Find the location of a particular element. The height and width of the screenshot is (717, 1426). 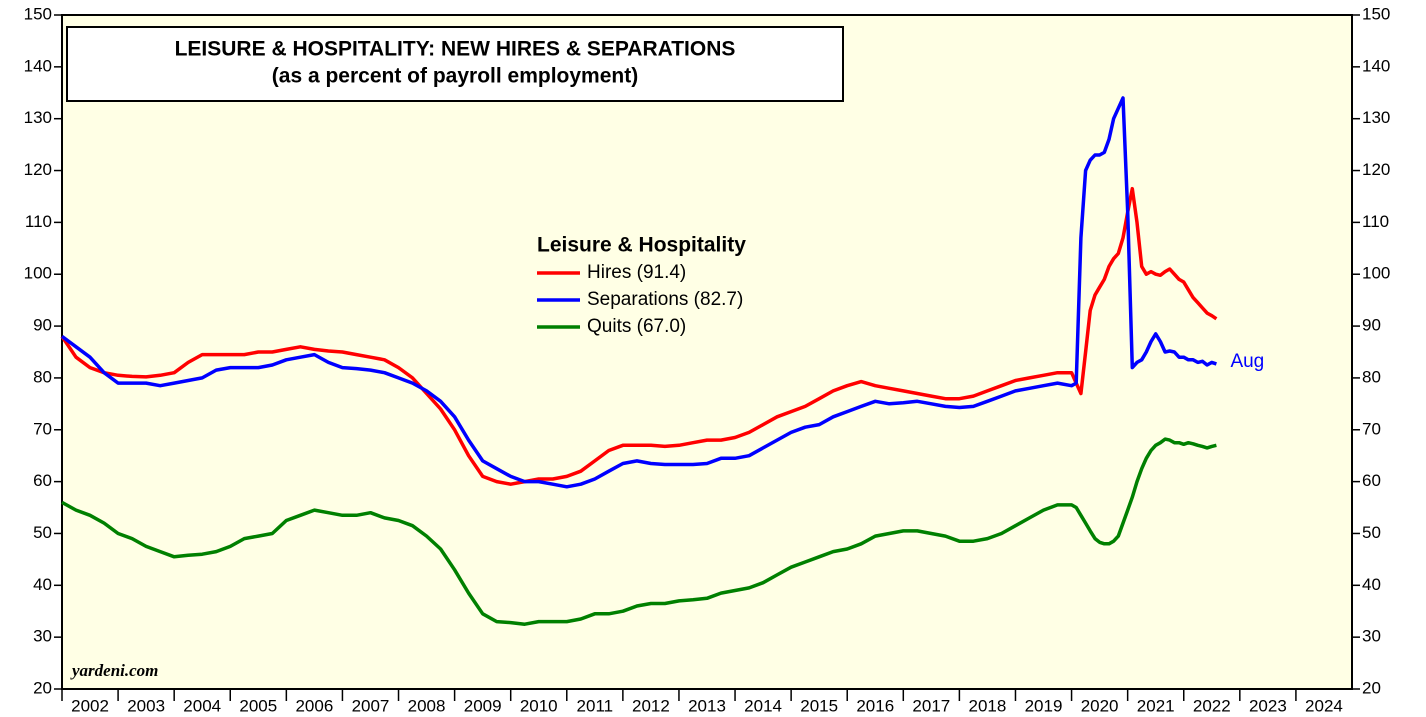

legend-title: Leisure & Hospitality is located at coordinates (641, 245).